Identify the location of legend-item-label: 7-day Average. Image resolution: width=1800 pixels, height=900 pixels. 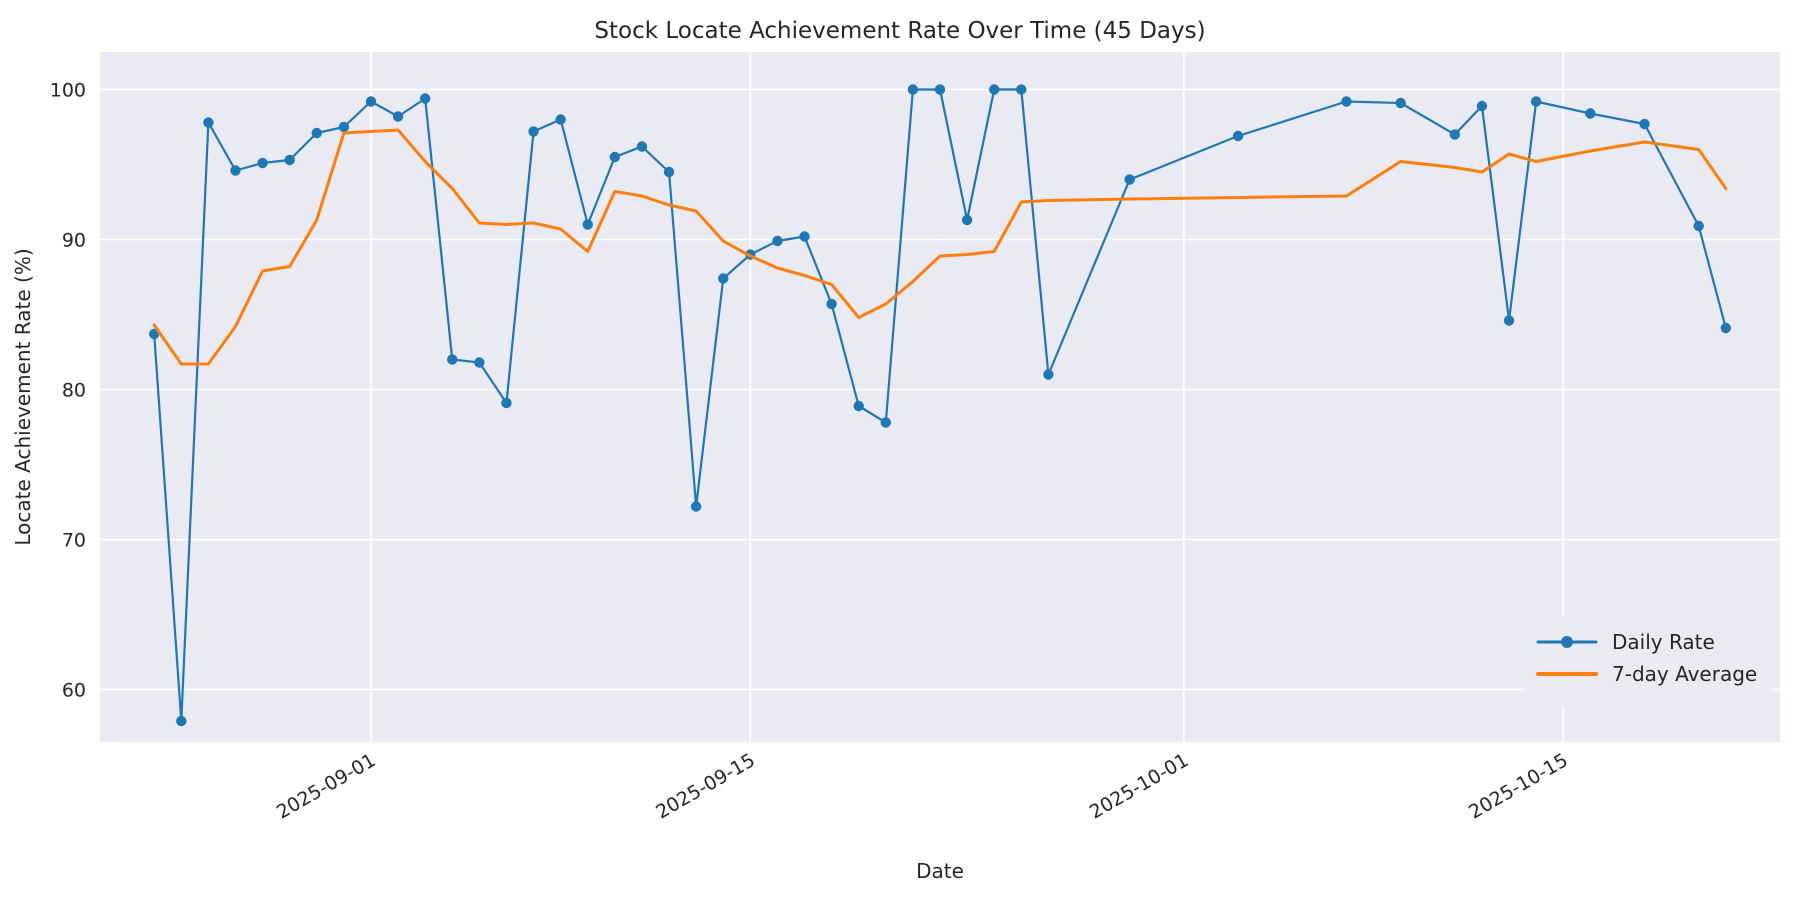
(1684, 674).